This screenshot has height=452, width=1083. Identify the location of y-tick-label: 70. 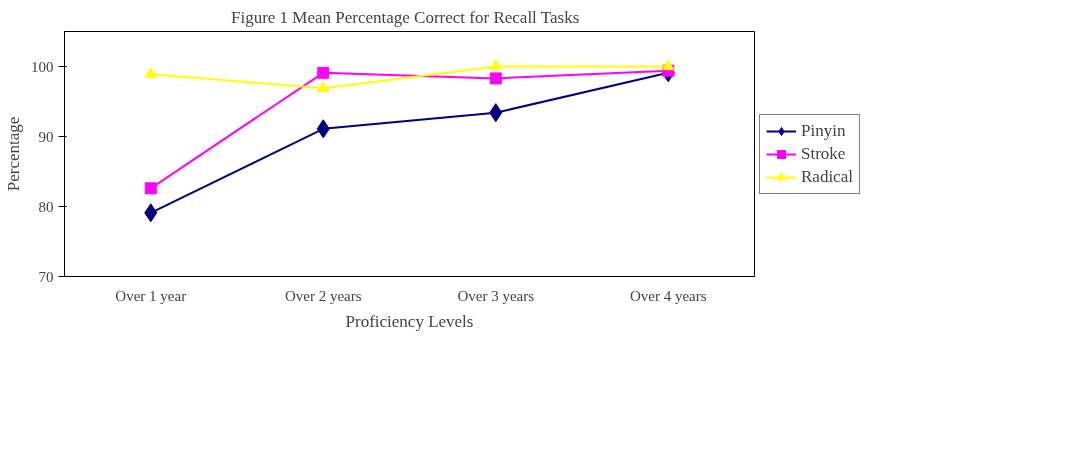
(46, 276).